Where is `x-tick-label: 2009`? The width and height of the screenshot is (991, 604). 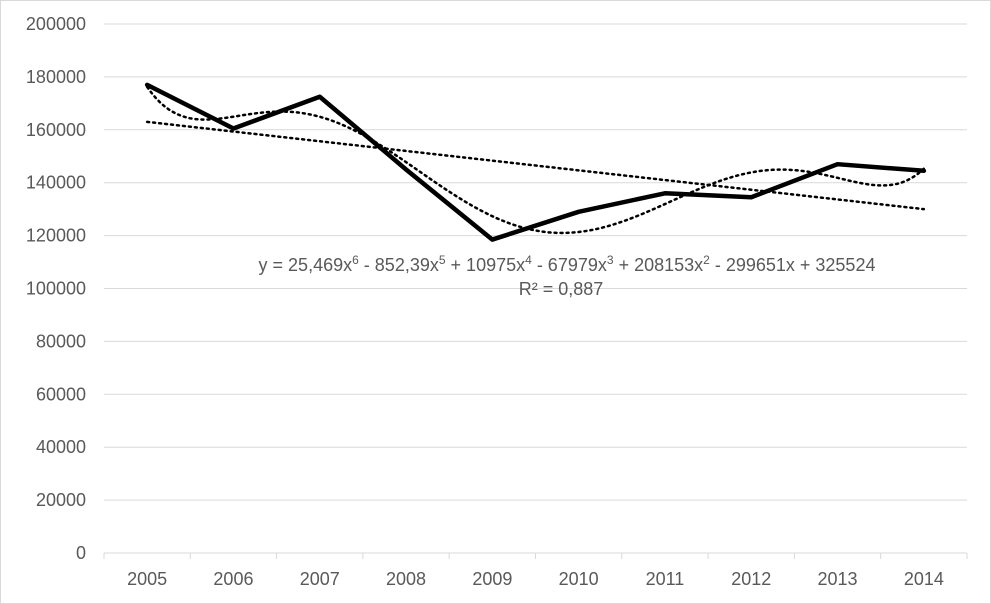
x-tick-label: 2009 is located at coordinates (492, 579).